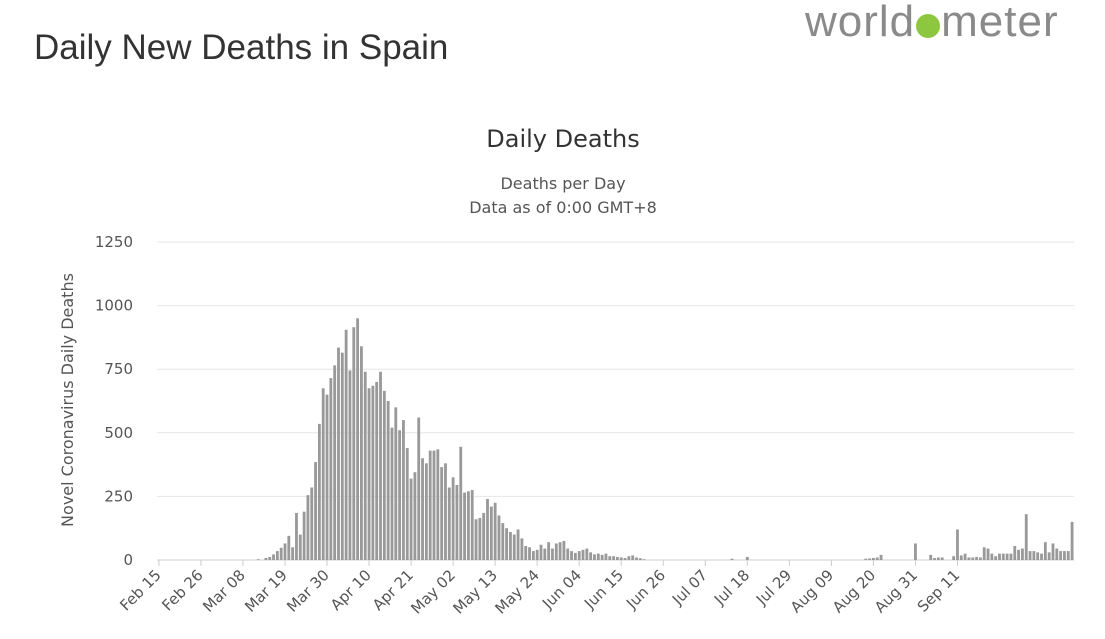 This screenshot has width=1105, height=639. What do you see at coordinates (932, 22) in the screenshot?
I see `worldometer-logo: world meter` at bounding box center [932, 22].